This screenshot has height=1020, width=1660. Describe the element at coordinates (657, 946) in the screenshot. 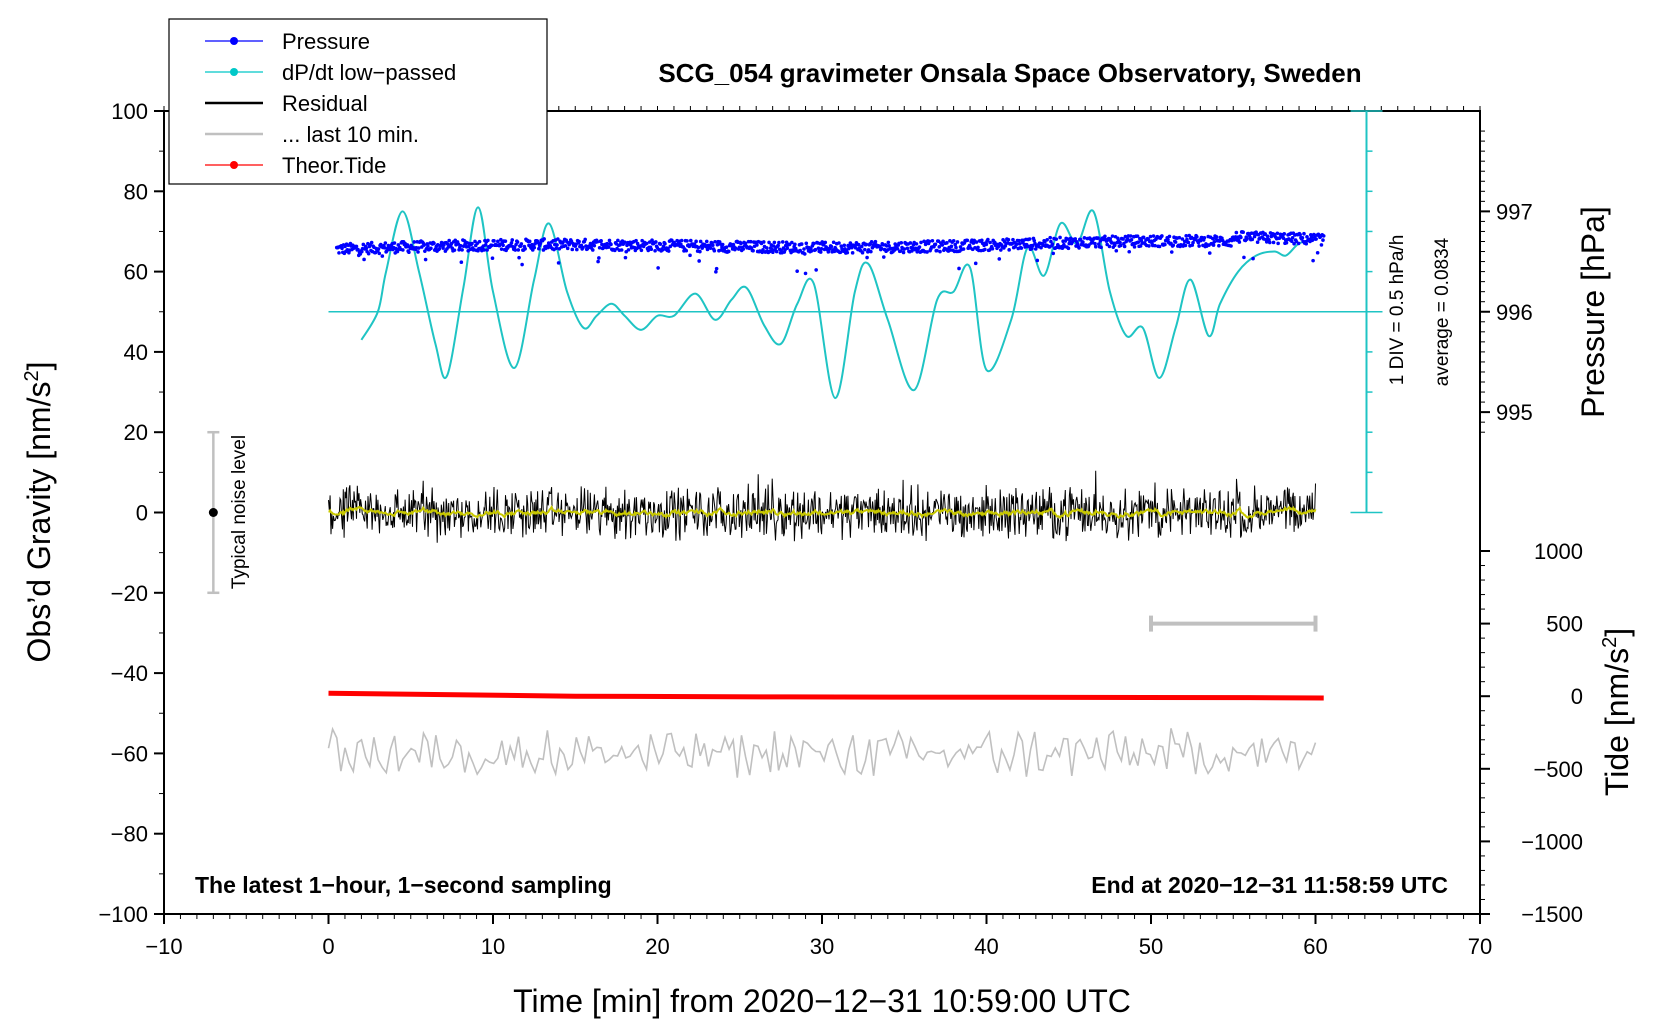

I see `x-tick-label: 20` at that location.